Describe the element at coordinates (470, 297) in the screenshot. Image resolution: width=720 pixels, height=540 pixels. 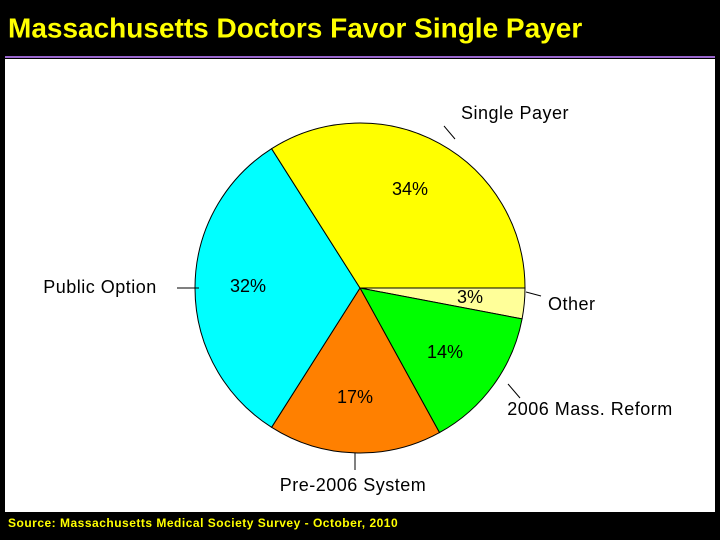
I see `value-label: 3%` at that location.